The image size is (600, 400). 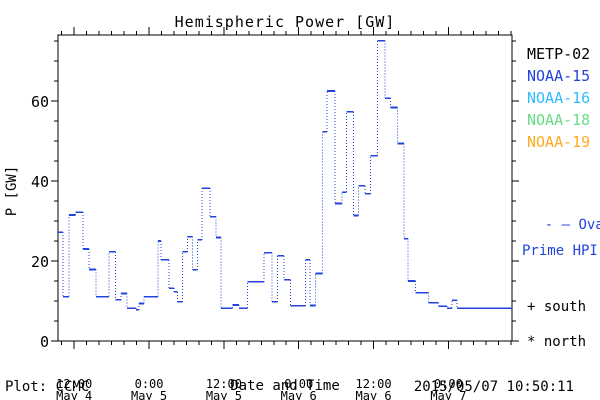 What do you see at coordinates (223, 388) in the screenshot?
I see `x-tick-label: 12:00 May 5` at bounding box center [223, 388].